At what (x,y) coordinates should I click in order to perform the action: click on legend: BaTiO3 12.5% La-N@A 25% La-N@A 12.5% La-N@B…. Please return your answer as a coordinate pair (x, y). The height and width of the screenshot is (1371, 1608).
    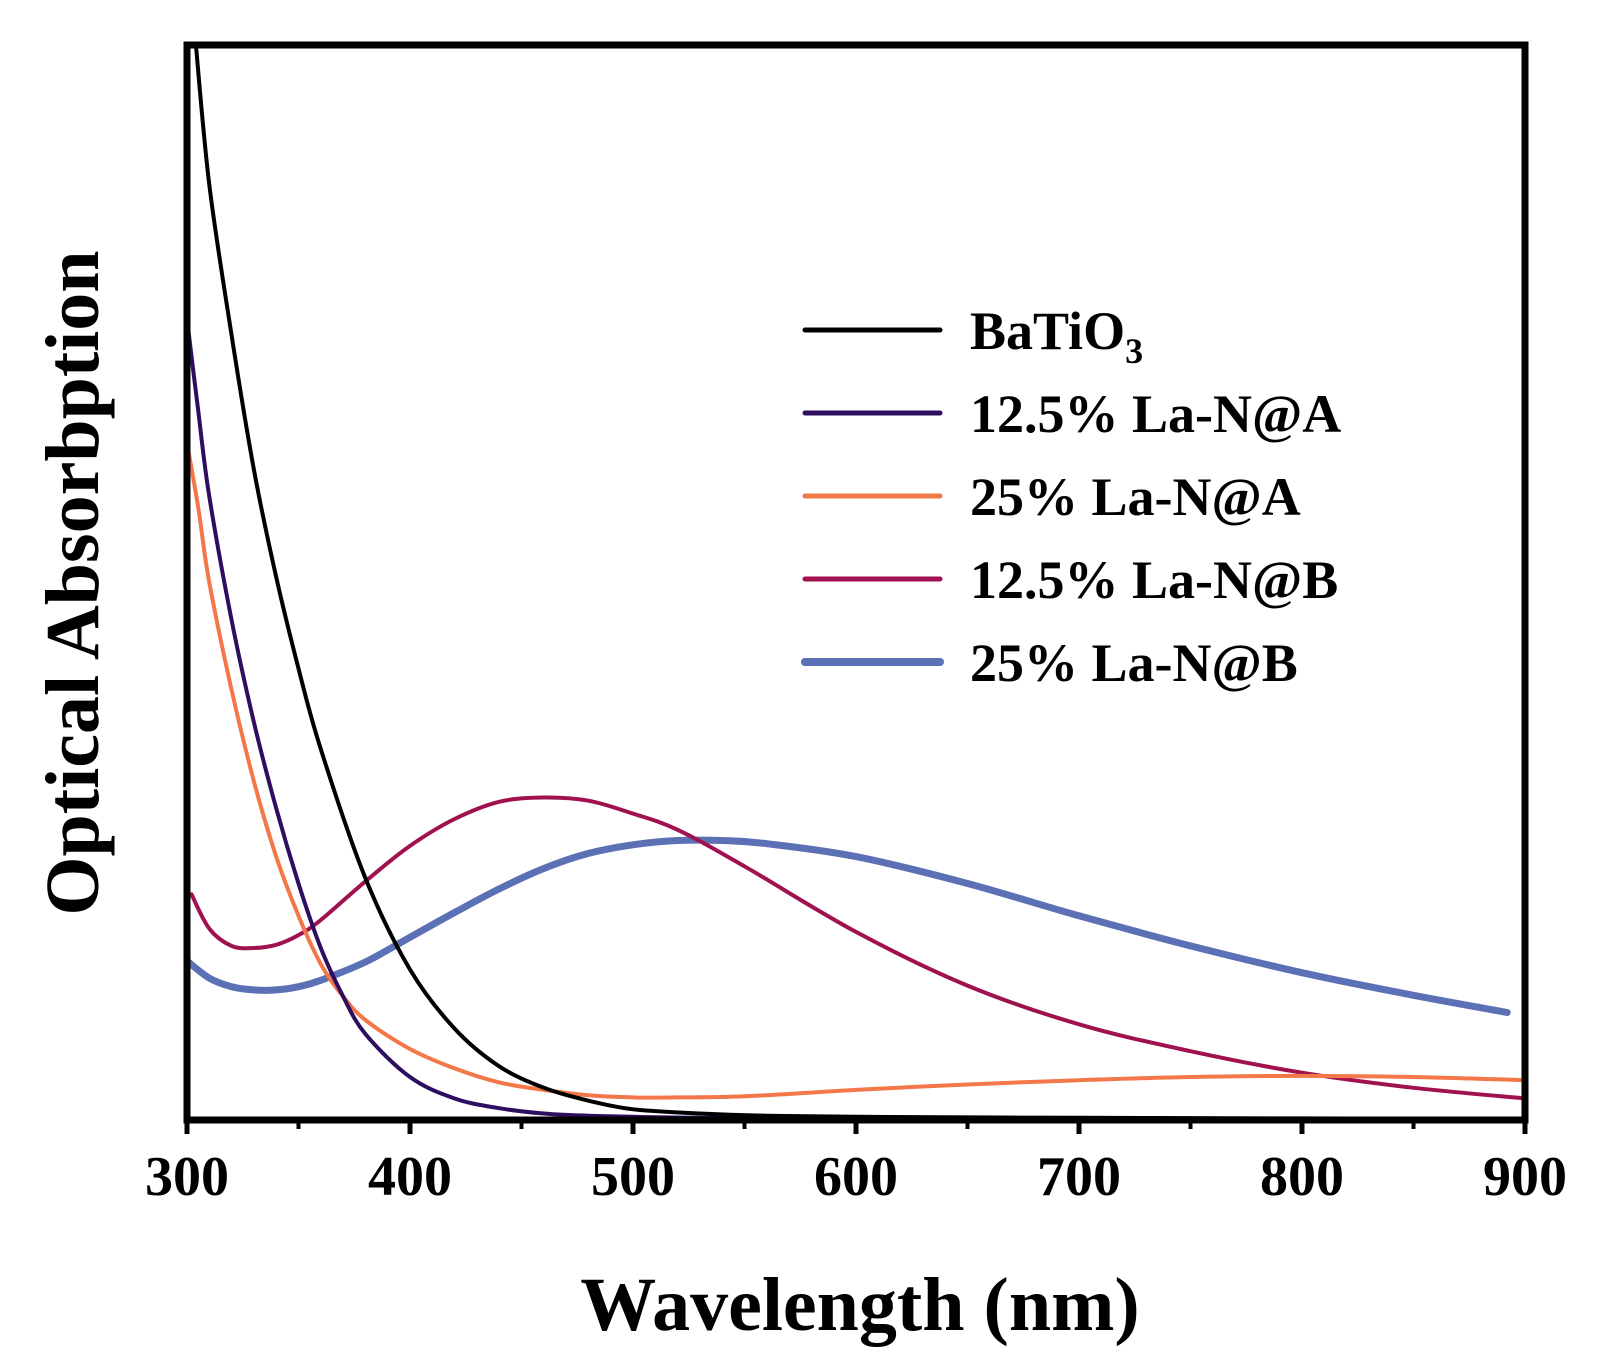
    Looking at the image, I should click on (1071, 497).